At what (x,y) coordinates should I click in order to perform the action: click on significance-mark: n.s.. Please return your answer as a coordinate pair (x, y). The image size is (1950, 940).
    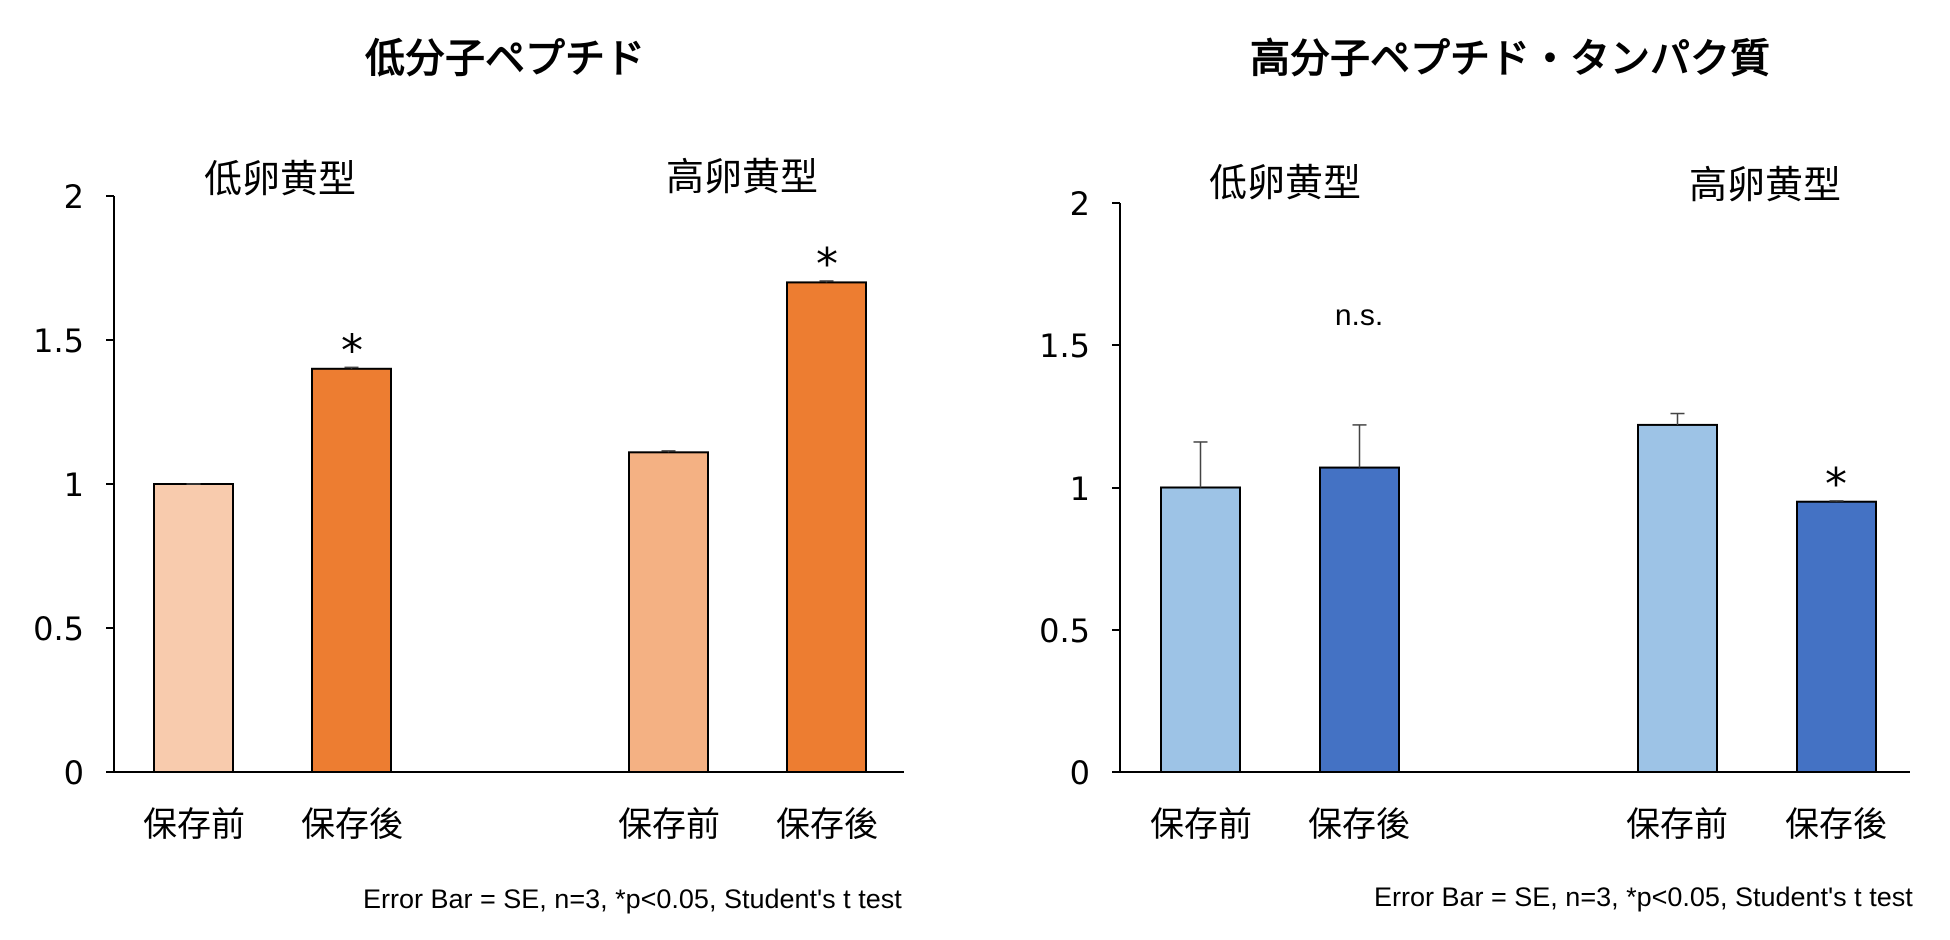
    Looking at the image, I should click on (1359, 315).